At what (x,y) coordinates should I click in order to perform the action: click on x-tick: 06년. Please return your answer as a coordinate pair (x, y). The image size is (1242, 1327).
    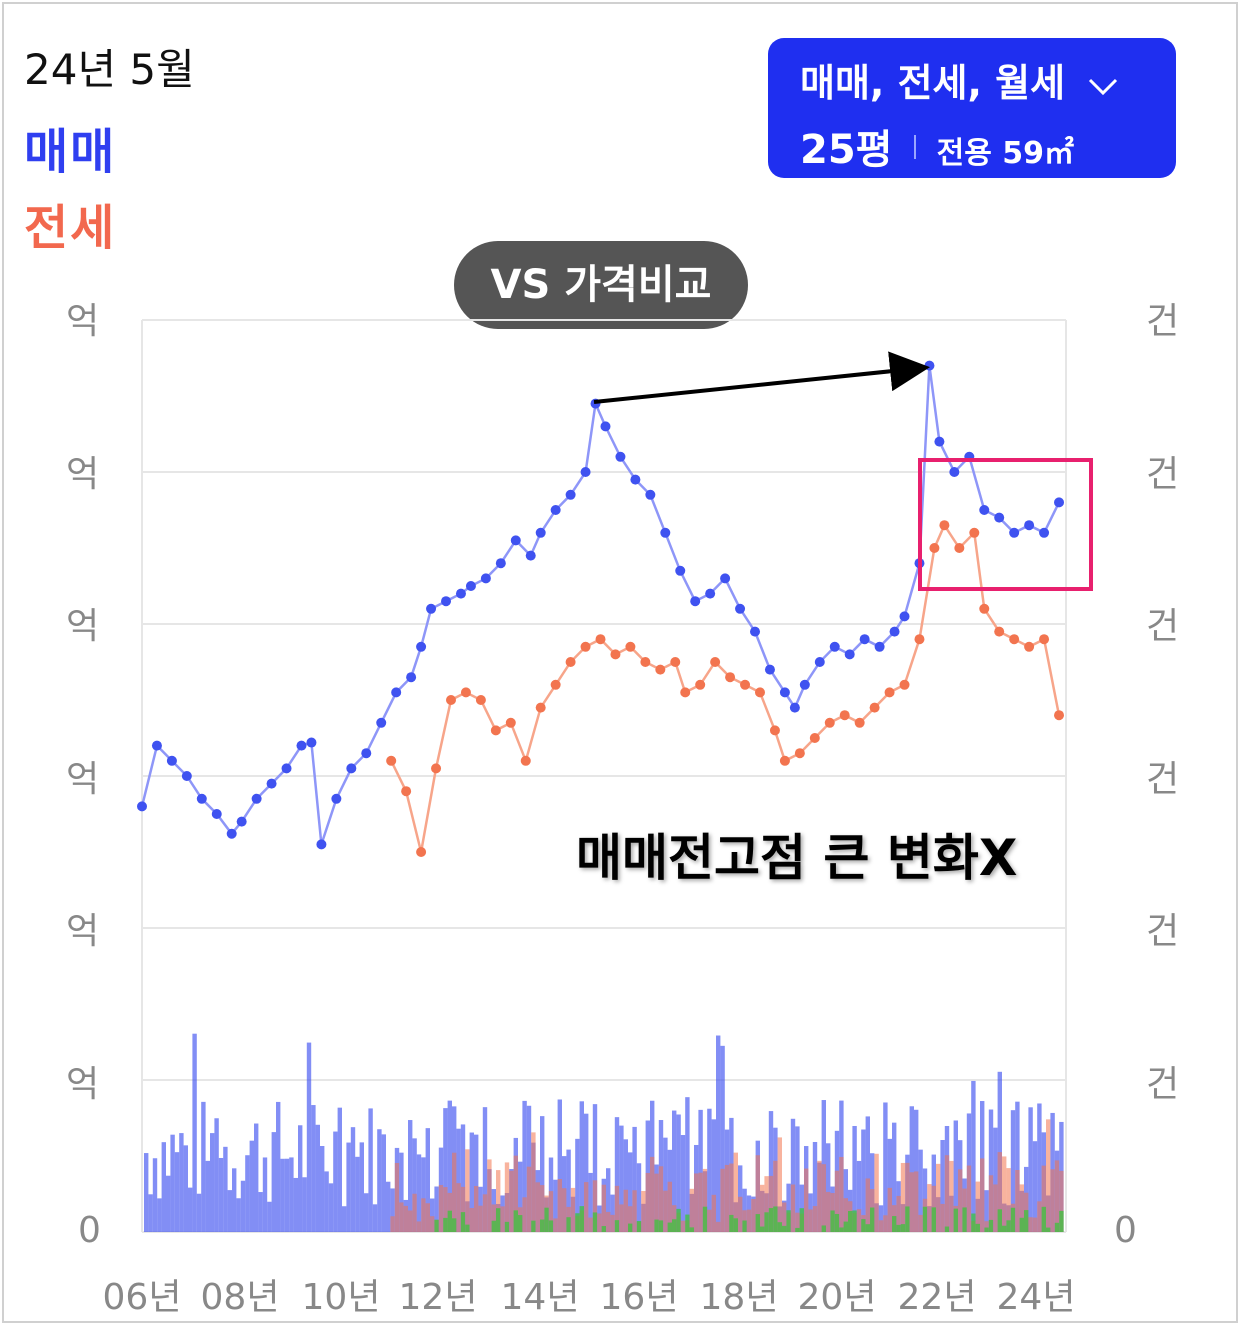
    Looking at the image, I should click on (142, 1297).